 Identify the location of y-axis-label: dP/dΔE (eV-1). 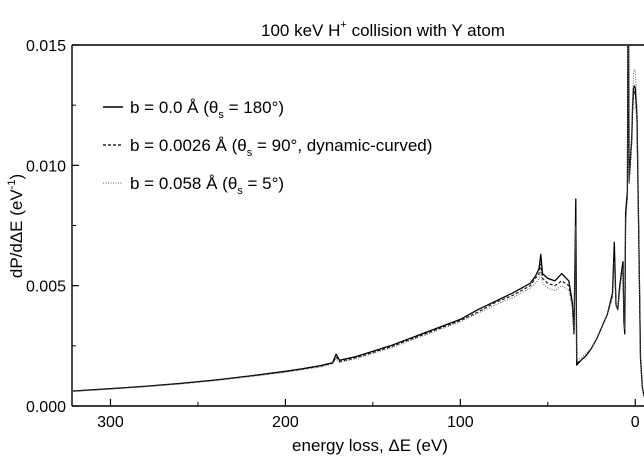
(16, 226).